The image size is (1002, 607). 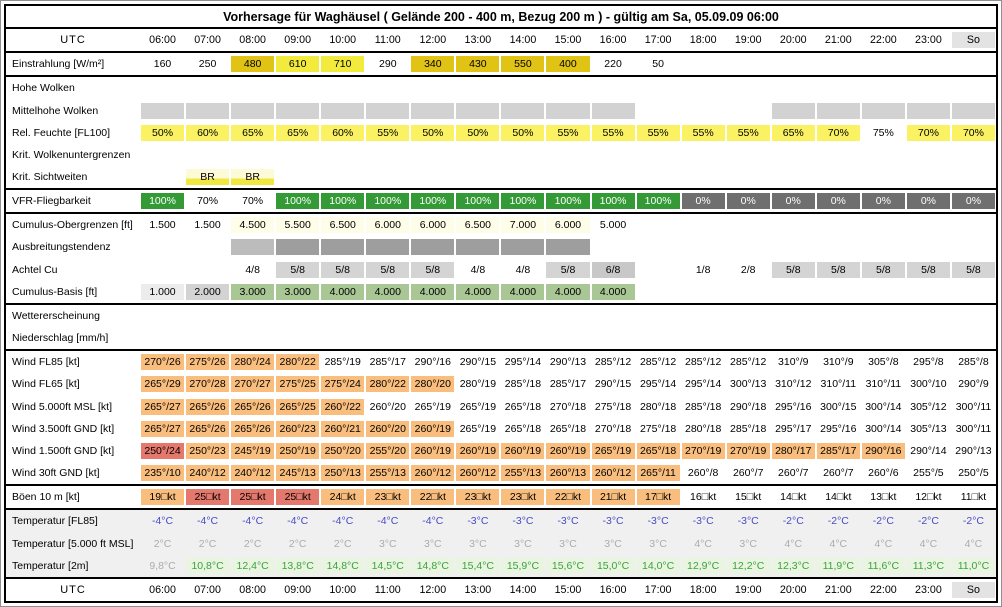 What do you see at coordinates (613, 177) in the screenshot?
I see `krit-sichtweiten-16:00` at bounding box center [613, 177].